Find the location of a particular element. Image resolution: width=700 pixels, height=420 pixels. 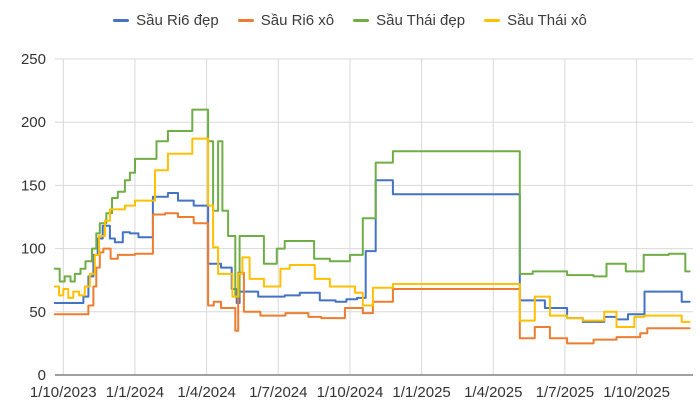

legend-item-0: Sầu Ri6 đẹp is located at coordinates (166, 20).